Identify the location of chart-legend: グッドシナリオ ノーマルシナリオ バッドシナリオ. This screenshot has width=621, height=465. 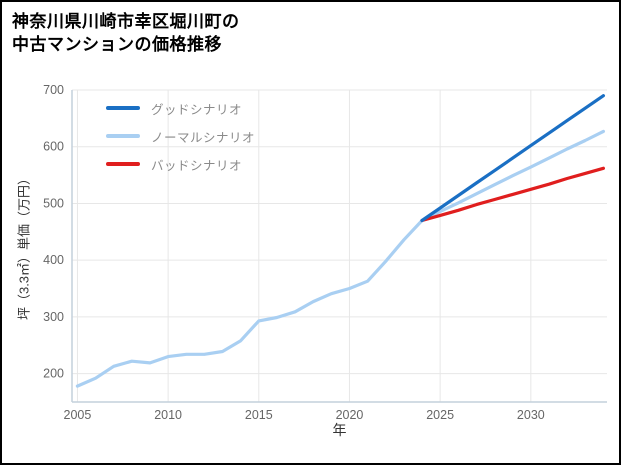
(180, 136).